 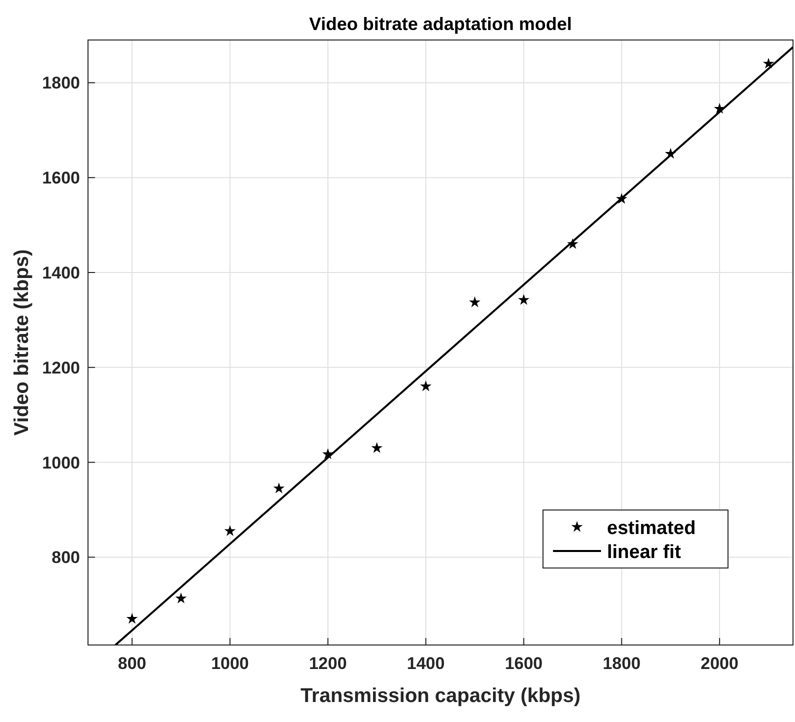 What do you see at coordinates (651, 528) in the screenshot?
I see `legend-label: estimated` at bounding box center [651, 528].